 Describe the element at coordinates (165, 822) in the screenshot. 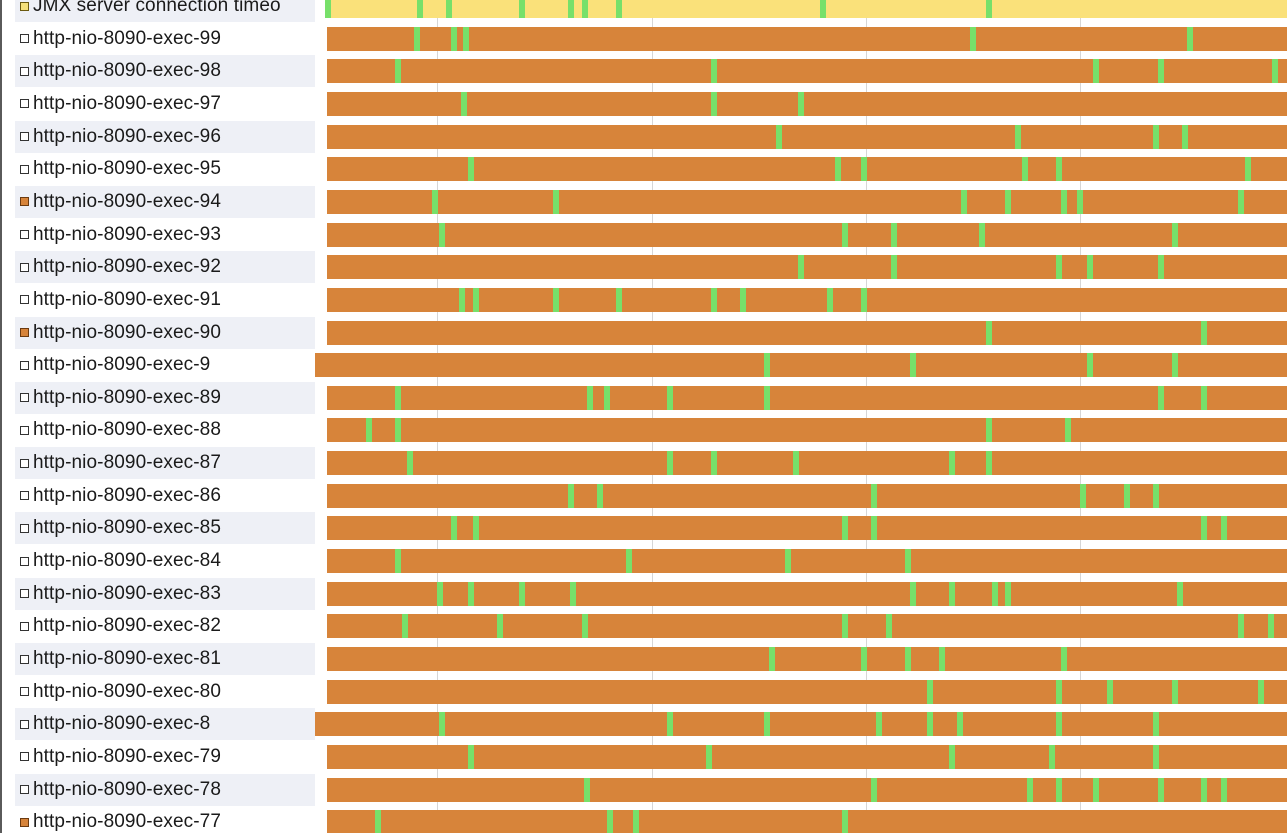

I see `thread-row: http-nio-8090-exec-77` at that location.